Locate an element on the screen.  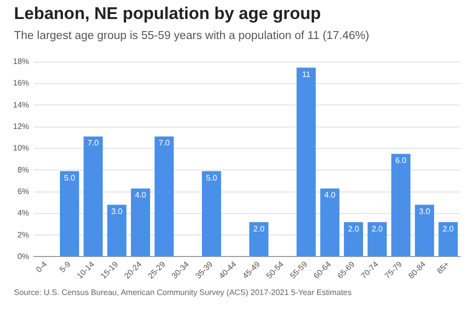
chart-title: Lebanon, NE population by age group is located at coordinates (167, 14).